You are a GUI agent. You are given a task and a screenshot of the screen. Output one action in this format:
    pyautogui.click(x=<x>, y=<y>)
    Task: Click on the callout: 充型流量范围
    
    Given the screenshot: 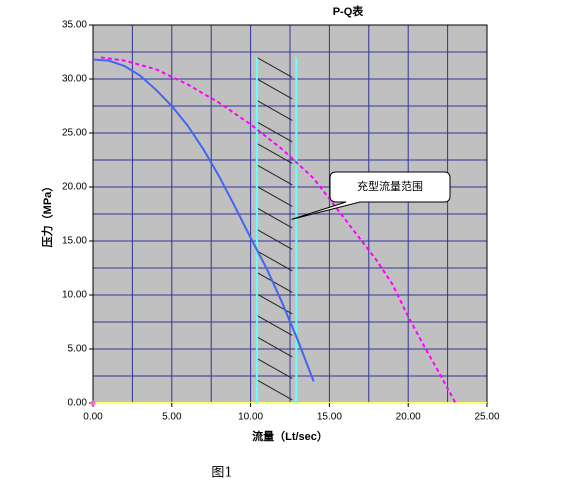 What is the action you would take?
    pyautogui.click(x=371, y=195)
    